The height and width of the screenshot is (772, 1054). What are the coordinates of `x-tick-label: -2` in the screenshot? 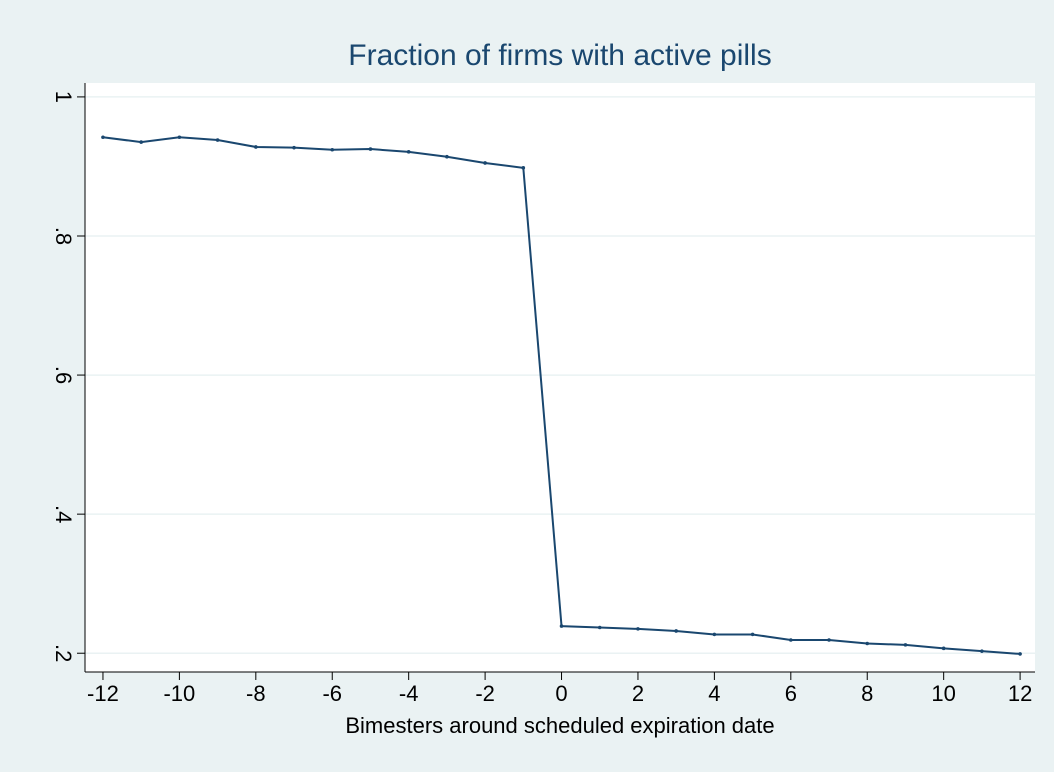 It's located at (485, 693).